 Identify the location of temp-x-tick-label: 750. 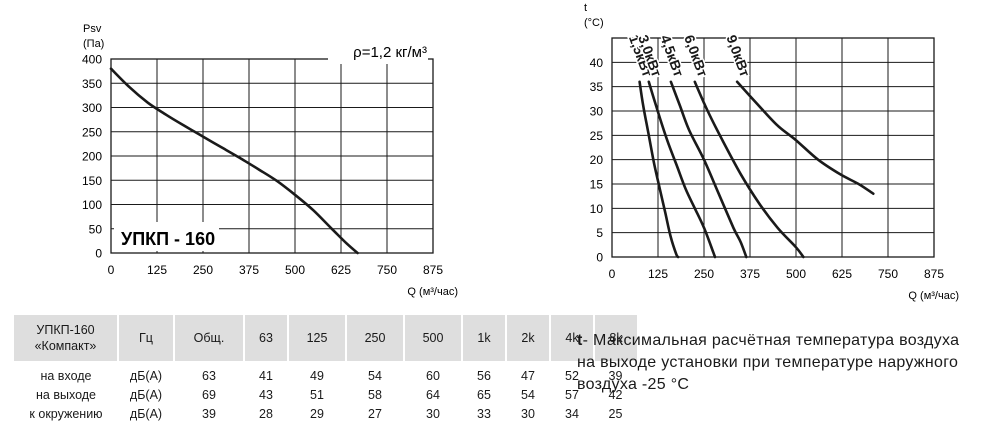
(888, 274).